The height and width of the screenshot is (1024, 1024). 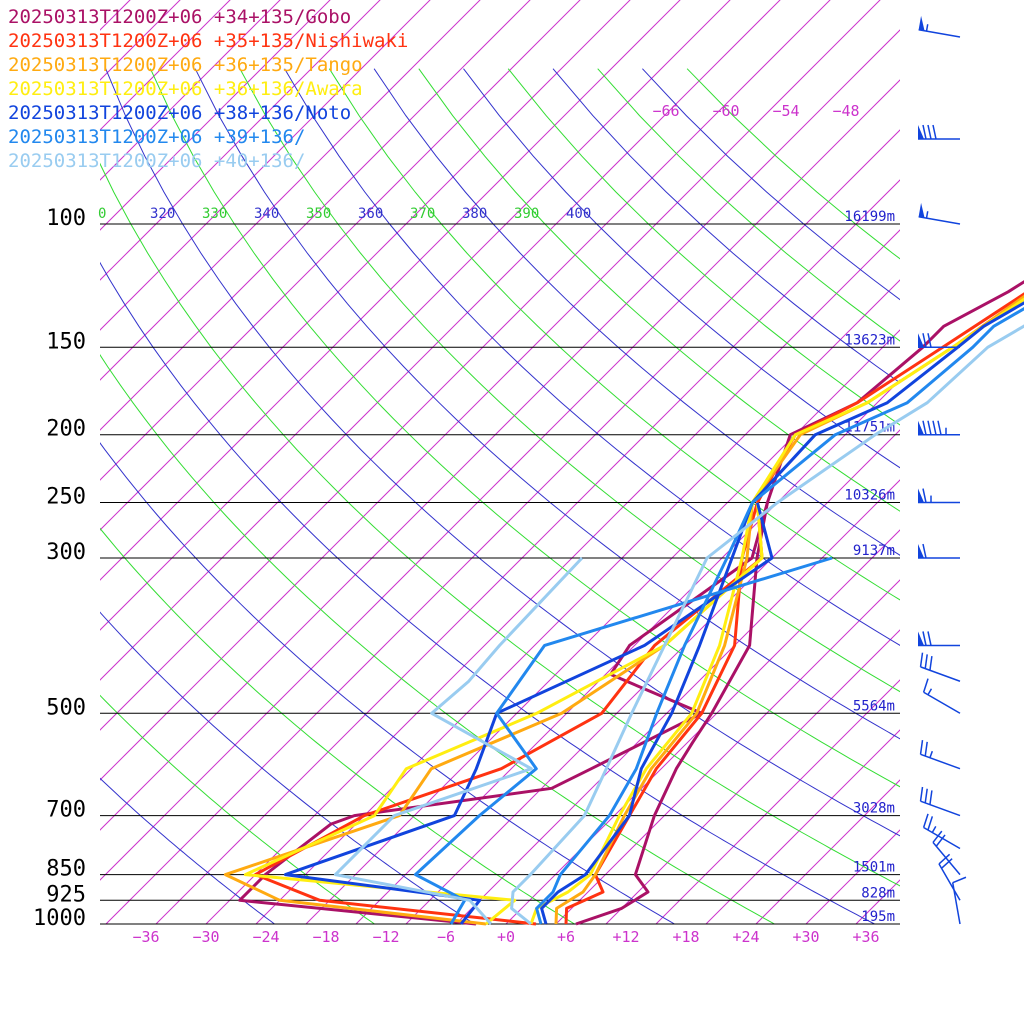 What do you see at coordinates (874, 706) in the screenshot?
I see `height-label: 5564m` at bounding box center [874, 706].